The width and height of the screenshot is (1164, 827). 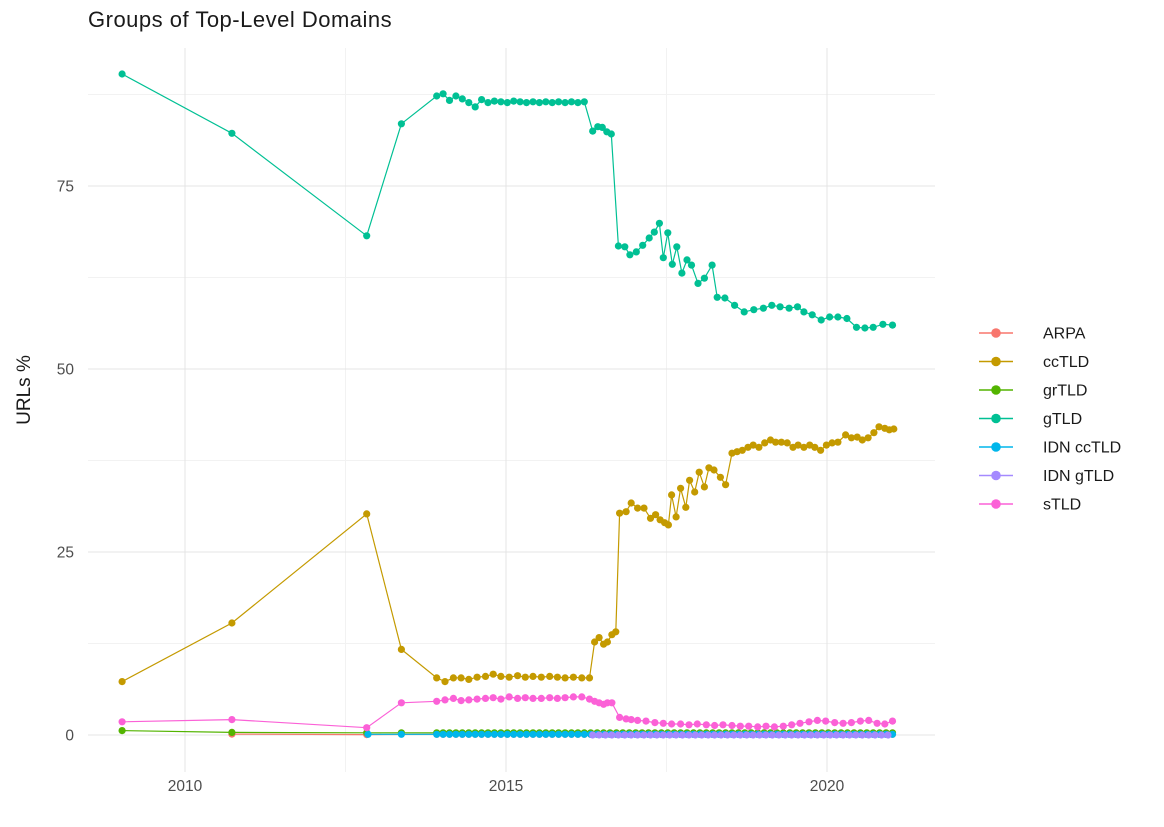 What do you see at coordinates (24, 390) in the screenshot?
I see `y-axis-title: URLs %` at bounding box center [24, 390].